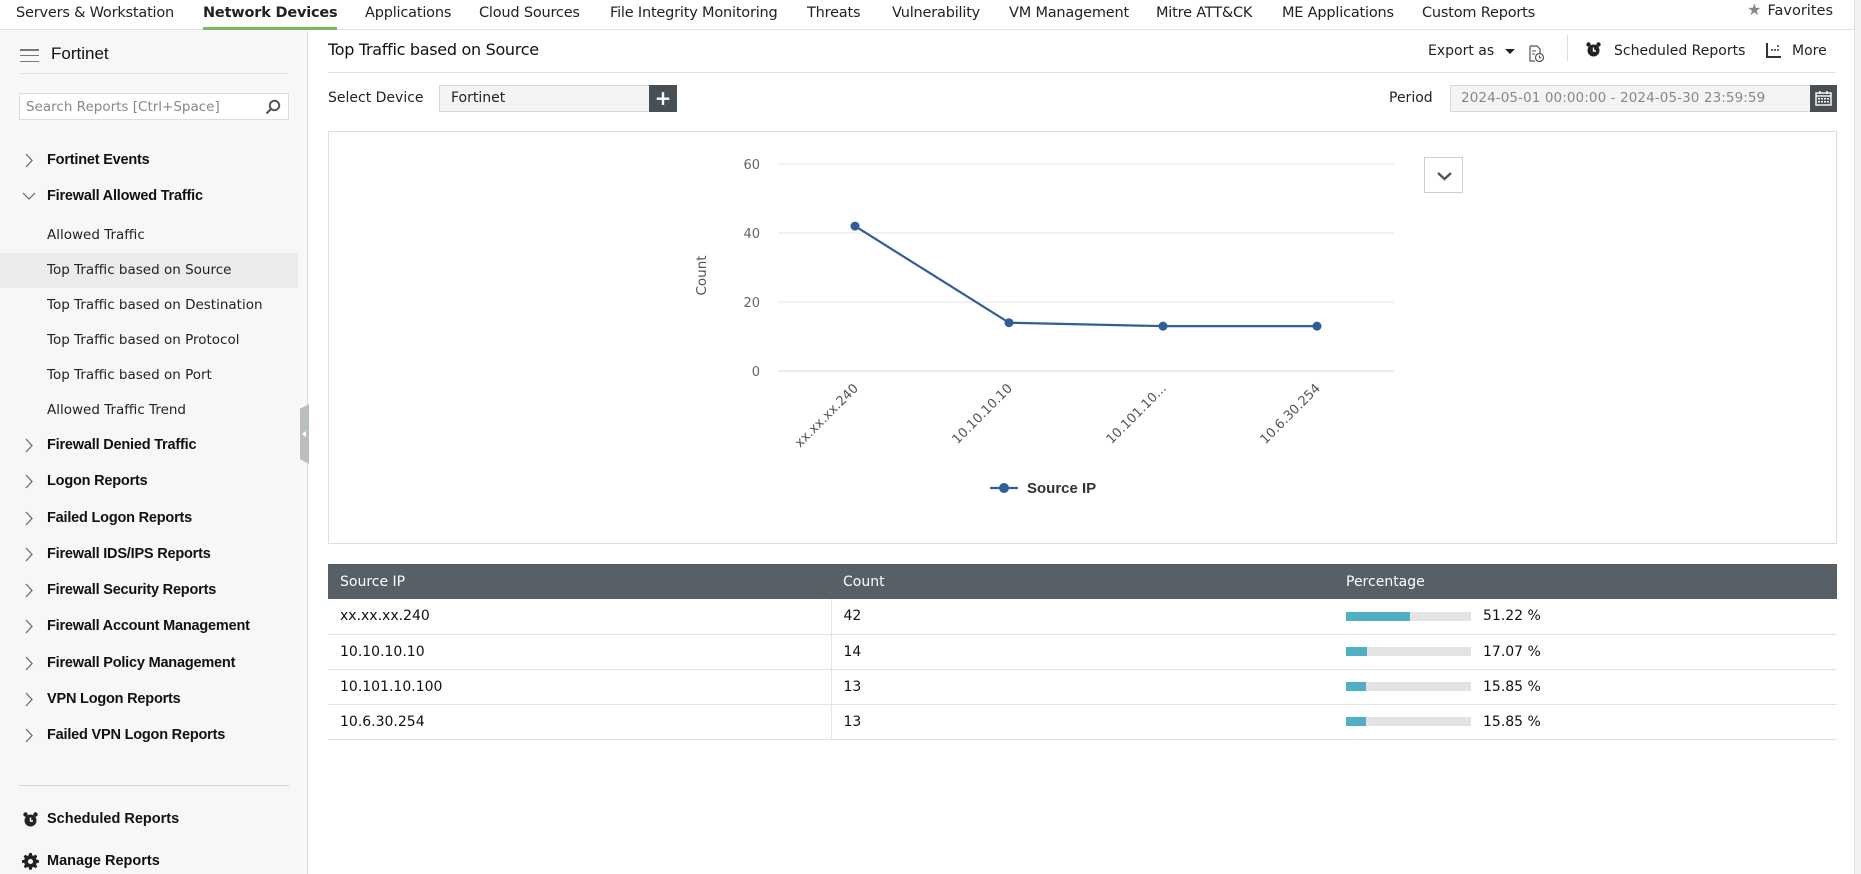  I want to click on add-device-button: +, so click(663, 98).